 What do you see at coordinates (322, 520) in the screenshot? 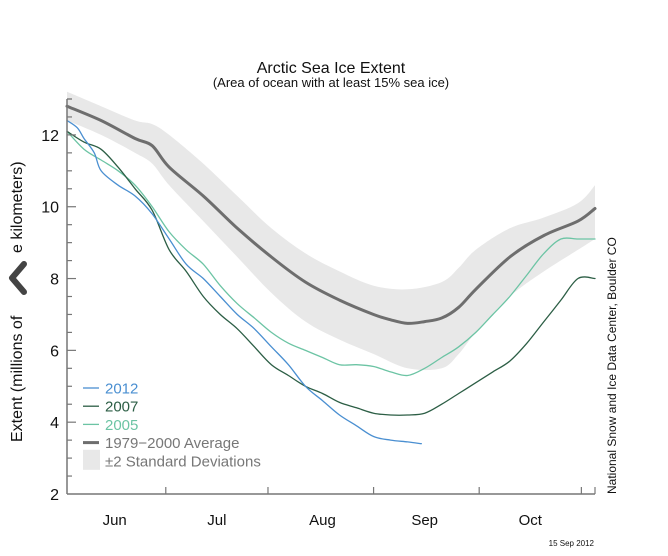
I see `x-tick-label: Aug` at bounding box center [322, 520].